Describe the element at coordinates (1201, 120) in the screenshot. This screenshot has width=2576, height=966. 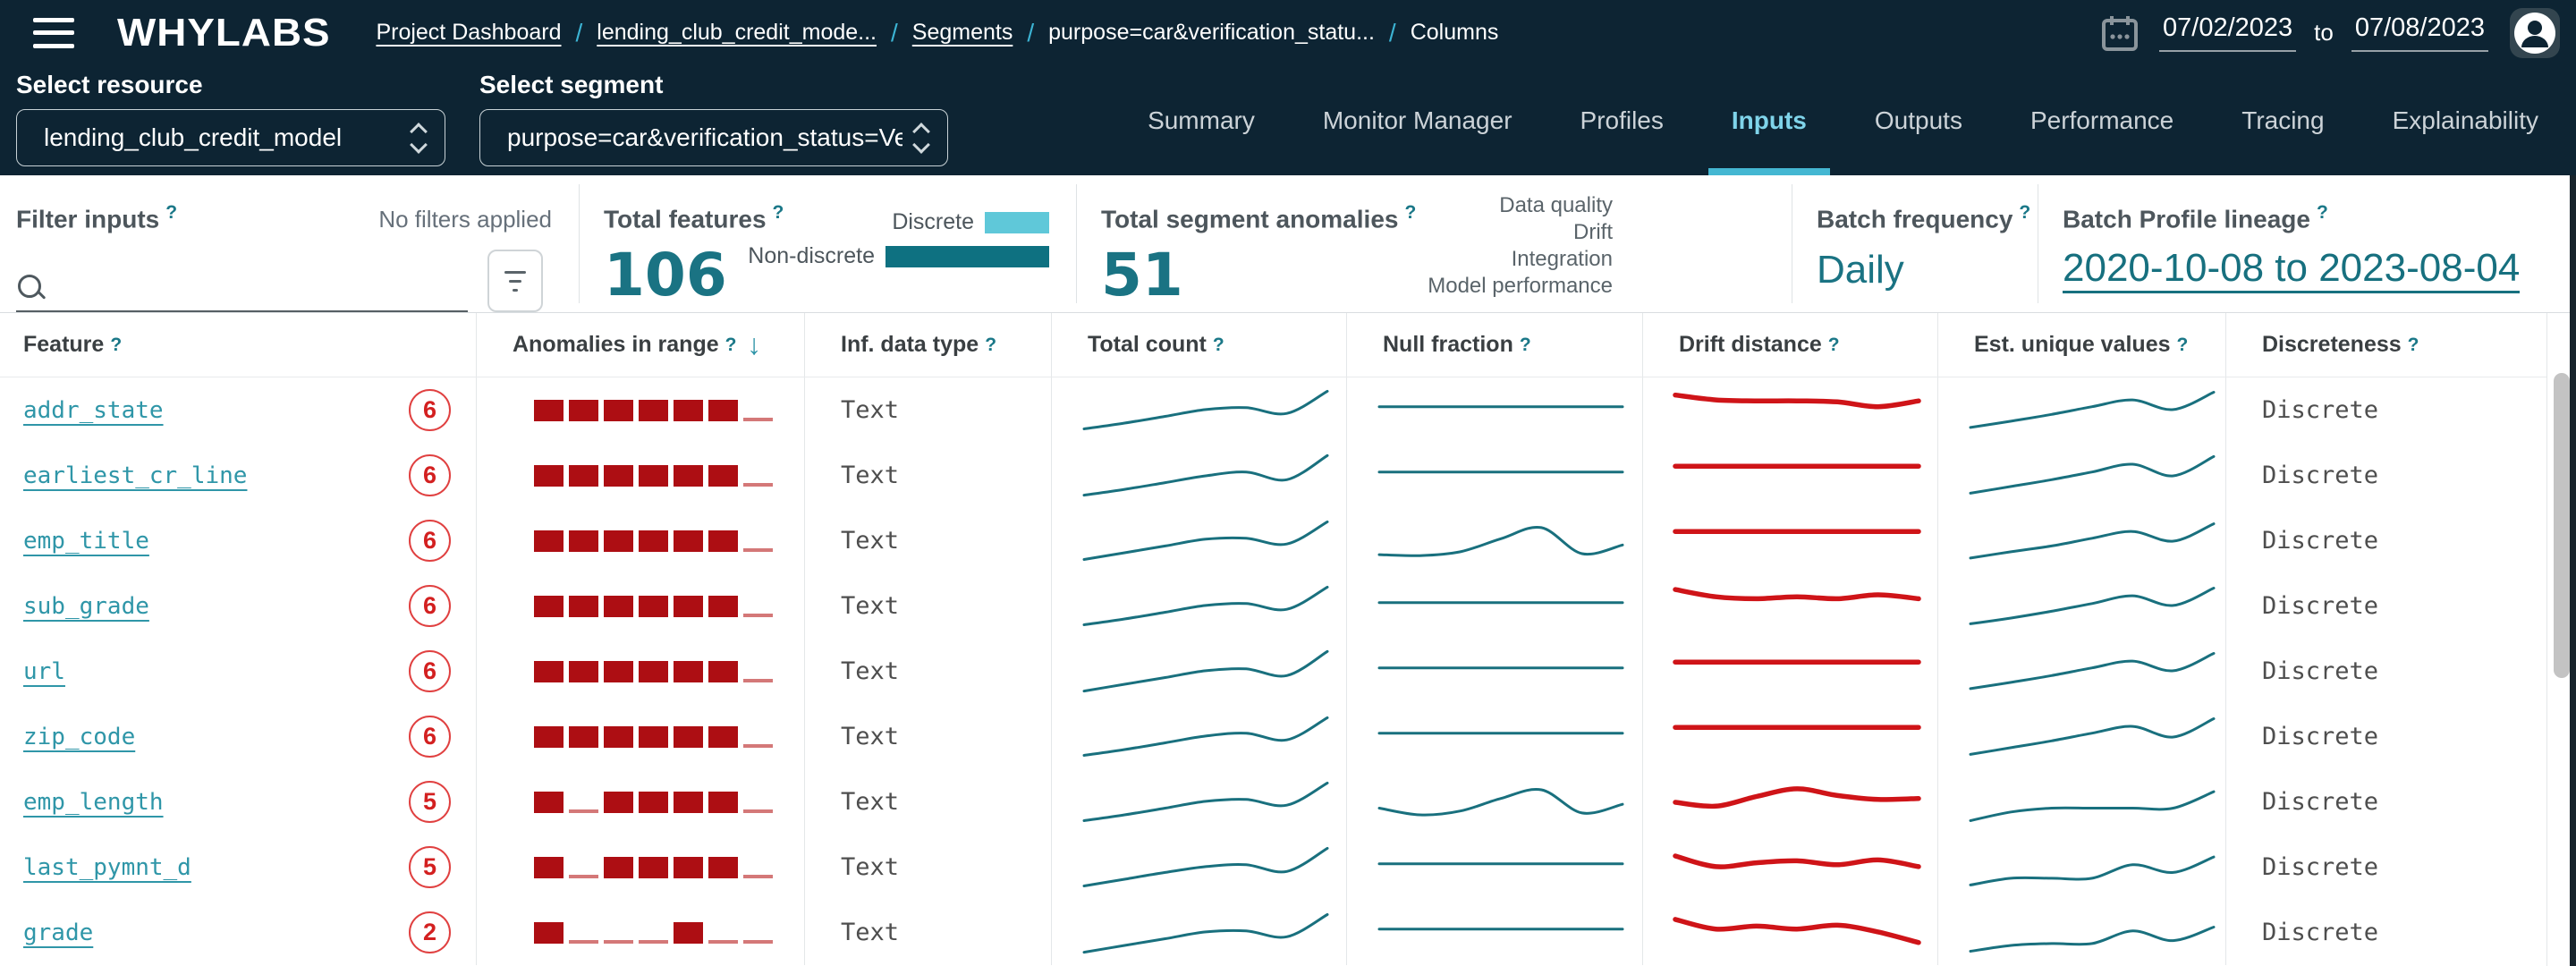
I see `tab-summary: Summary` at that location.